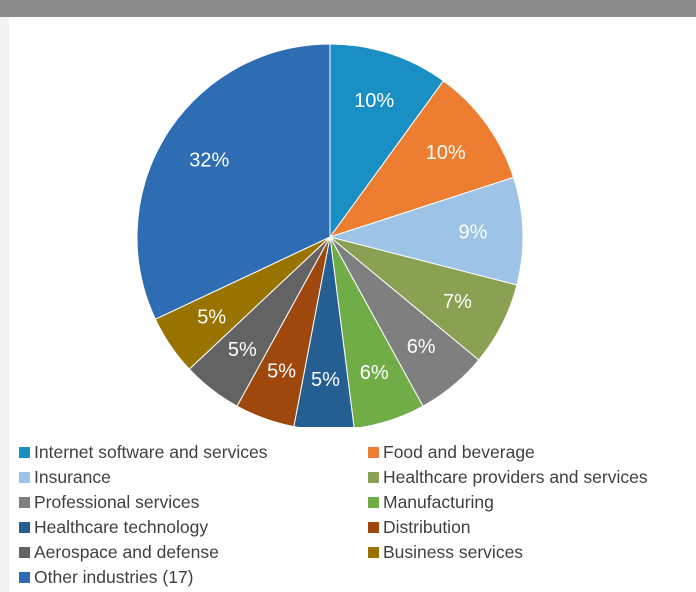 Image resolution: width=696 pixels, height=592 pixels. I want to click on pie-data-label-6: 5%, so click(325, 380).